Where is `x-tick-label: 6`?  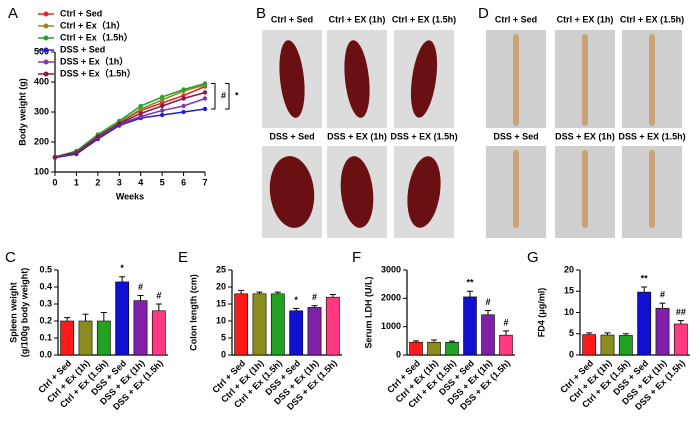
x-tick-label: 6 is located at coordinates (183, 182).